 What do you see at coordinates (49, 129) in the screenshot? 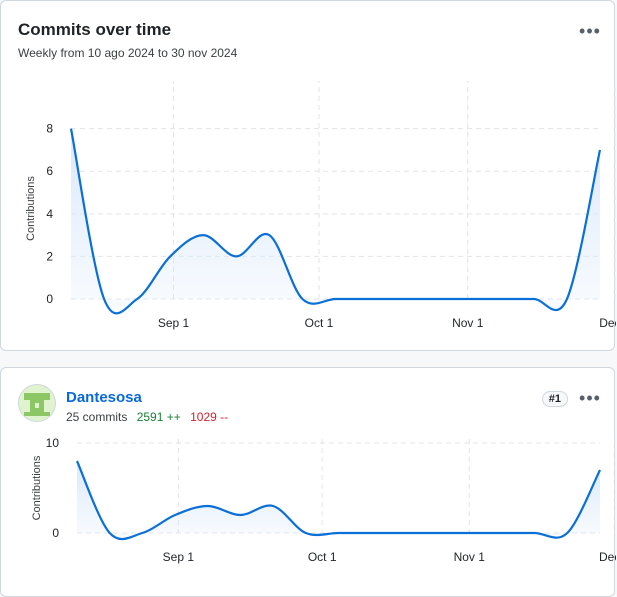
I see `y-tick-label: 8` at bounding box center [49, 129].